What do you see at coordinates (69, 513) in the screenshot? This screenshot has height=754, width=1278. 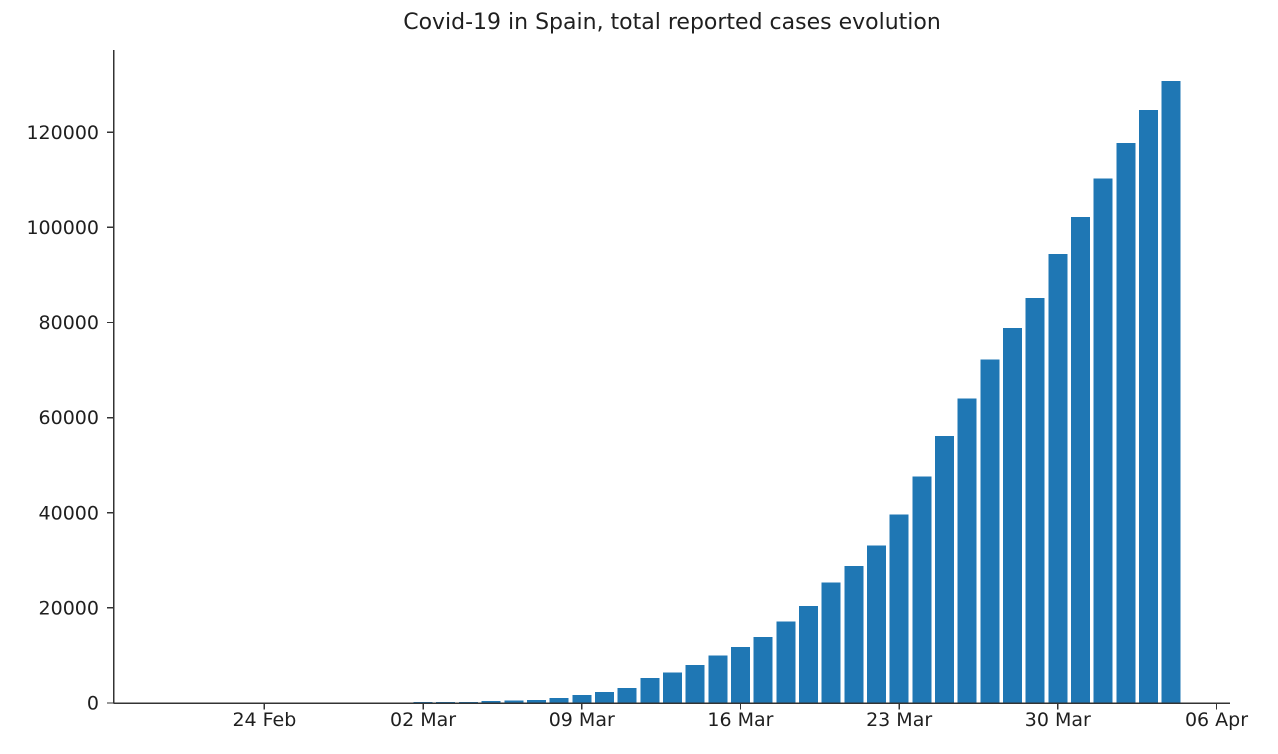 I see `y-tick-label-40000: 40000` at bounding box center [69, 513].